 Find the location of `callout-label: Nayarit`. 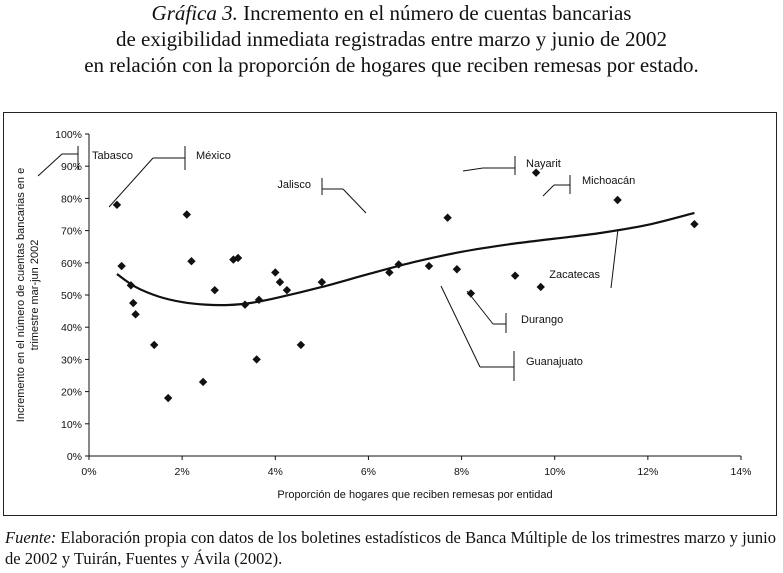

callout-label: Nayarit is located at coordinates (543, 164).